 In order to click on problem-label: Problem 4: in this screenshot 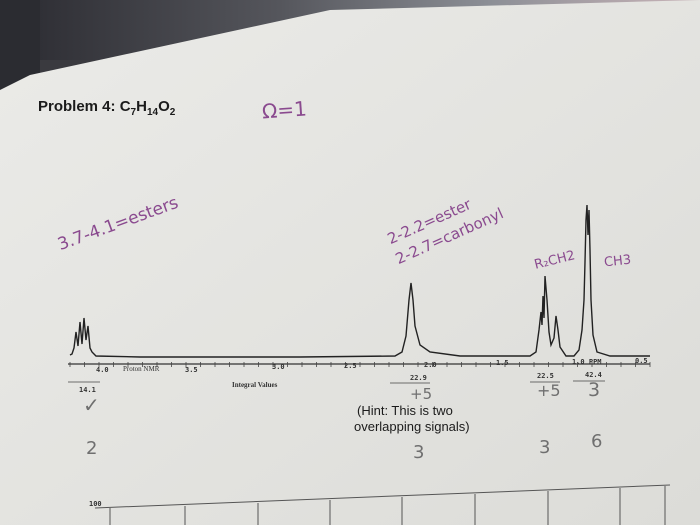, I will do `click(77, 106)`.